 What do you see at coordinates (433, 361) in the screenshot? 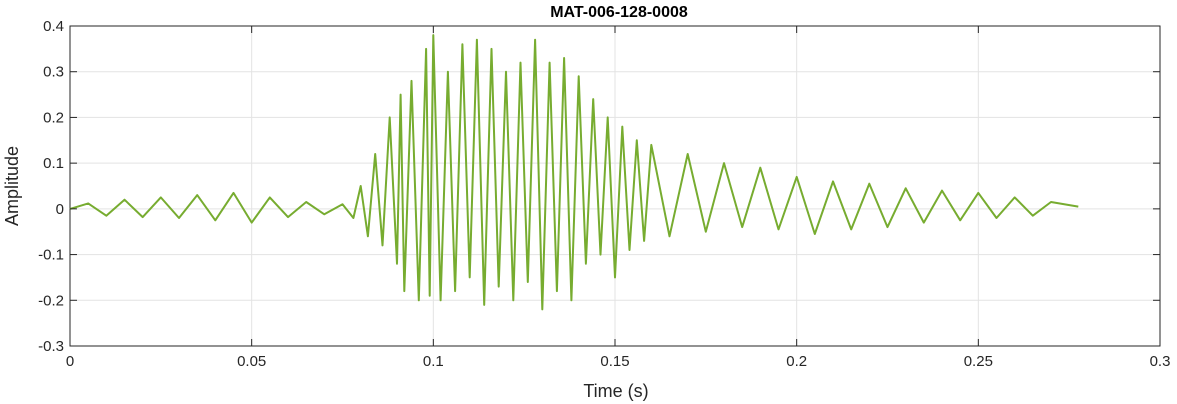
I see `x-tick-label: 0.1` at bounding box center [433, 361].